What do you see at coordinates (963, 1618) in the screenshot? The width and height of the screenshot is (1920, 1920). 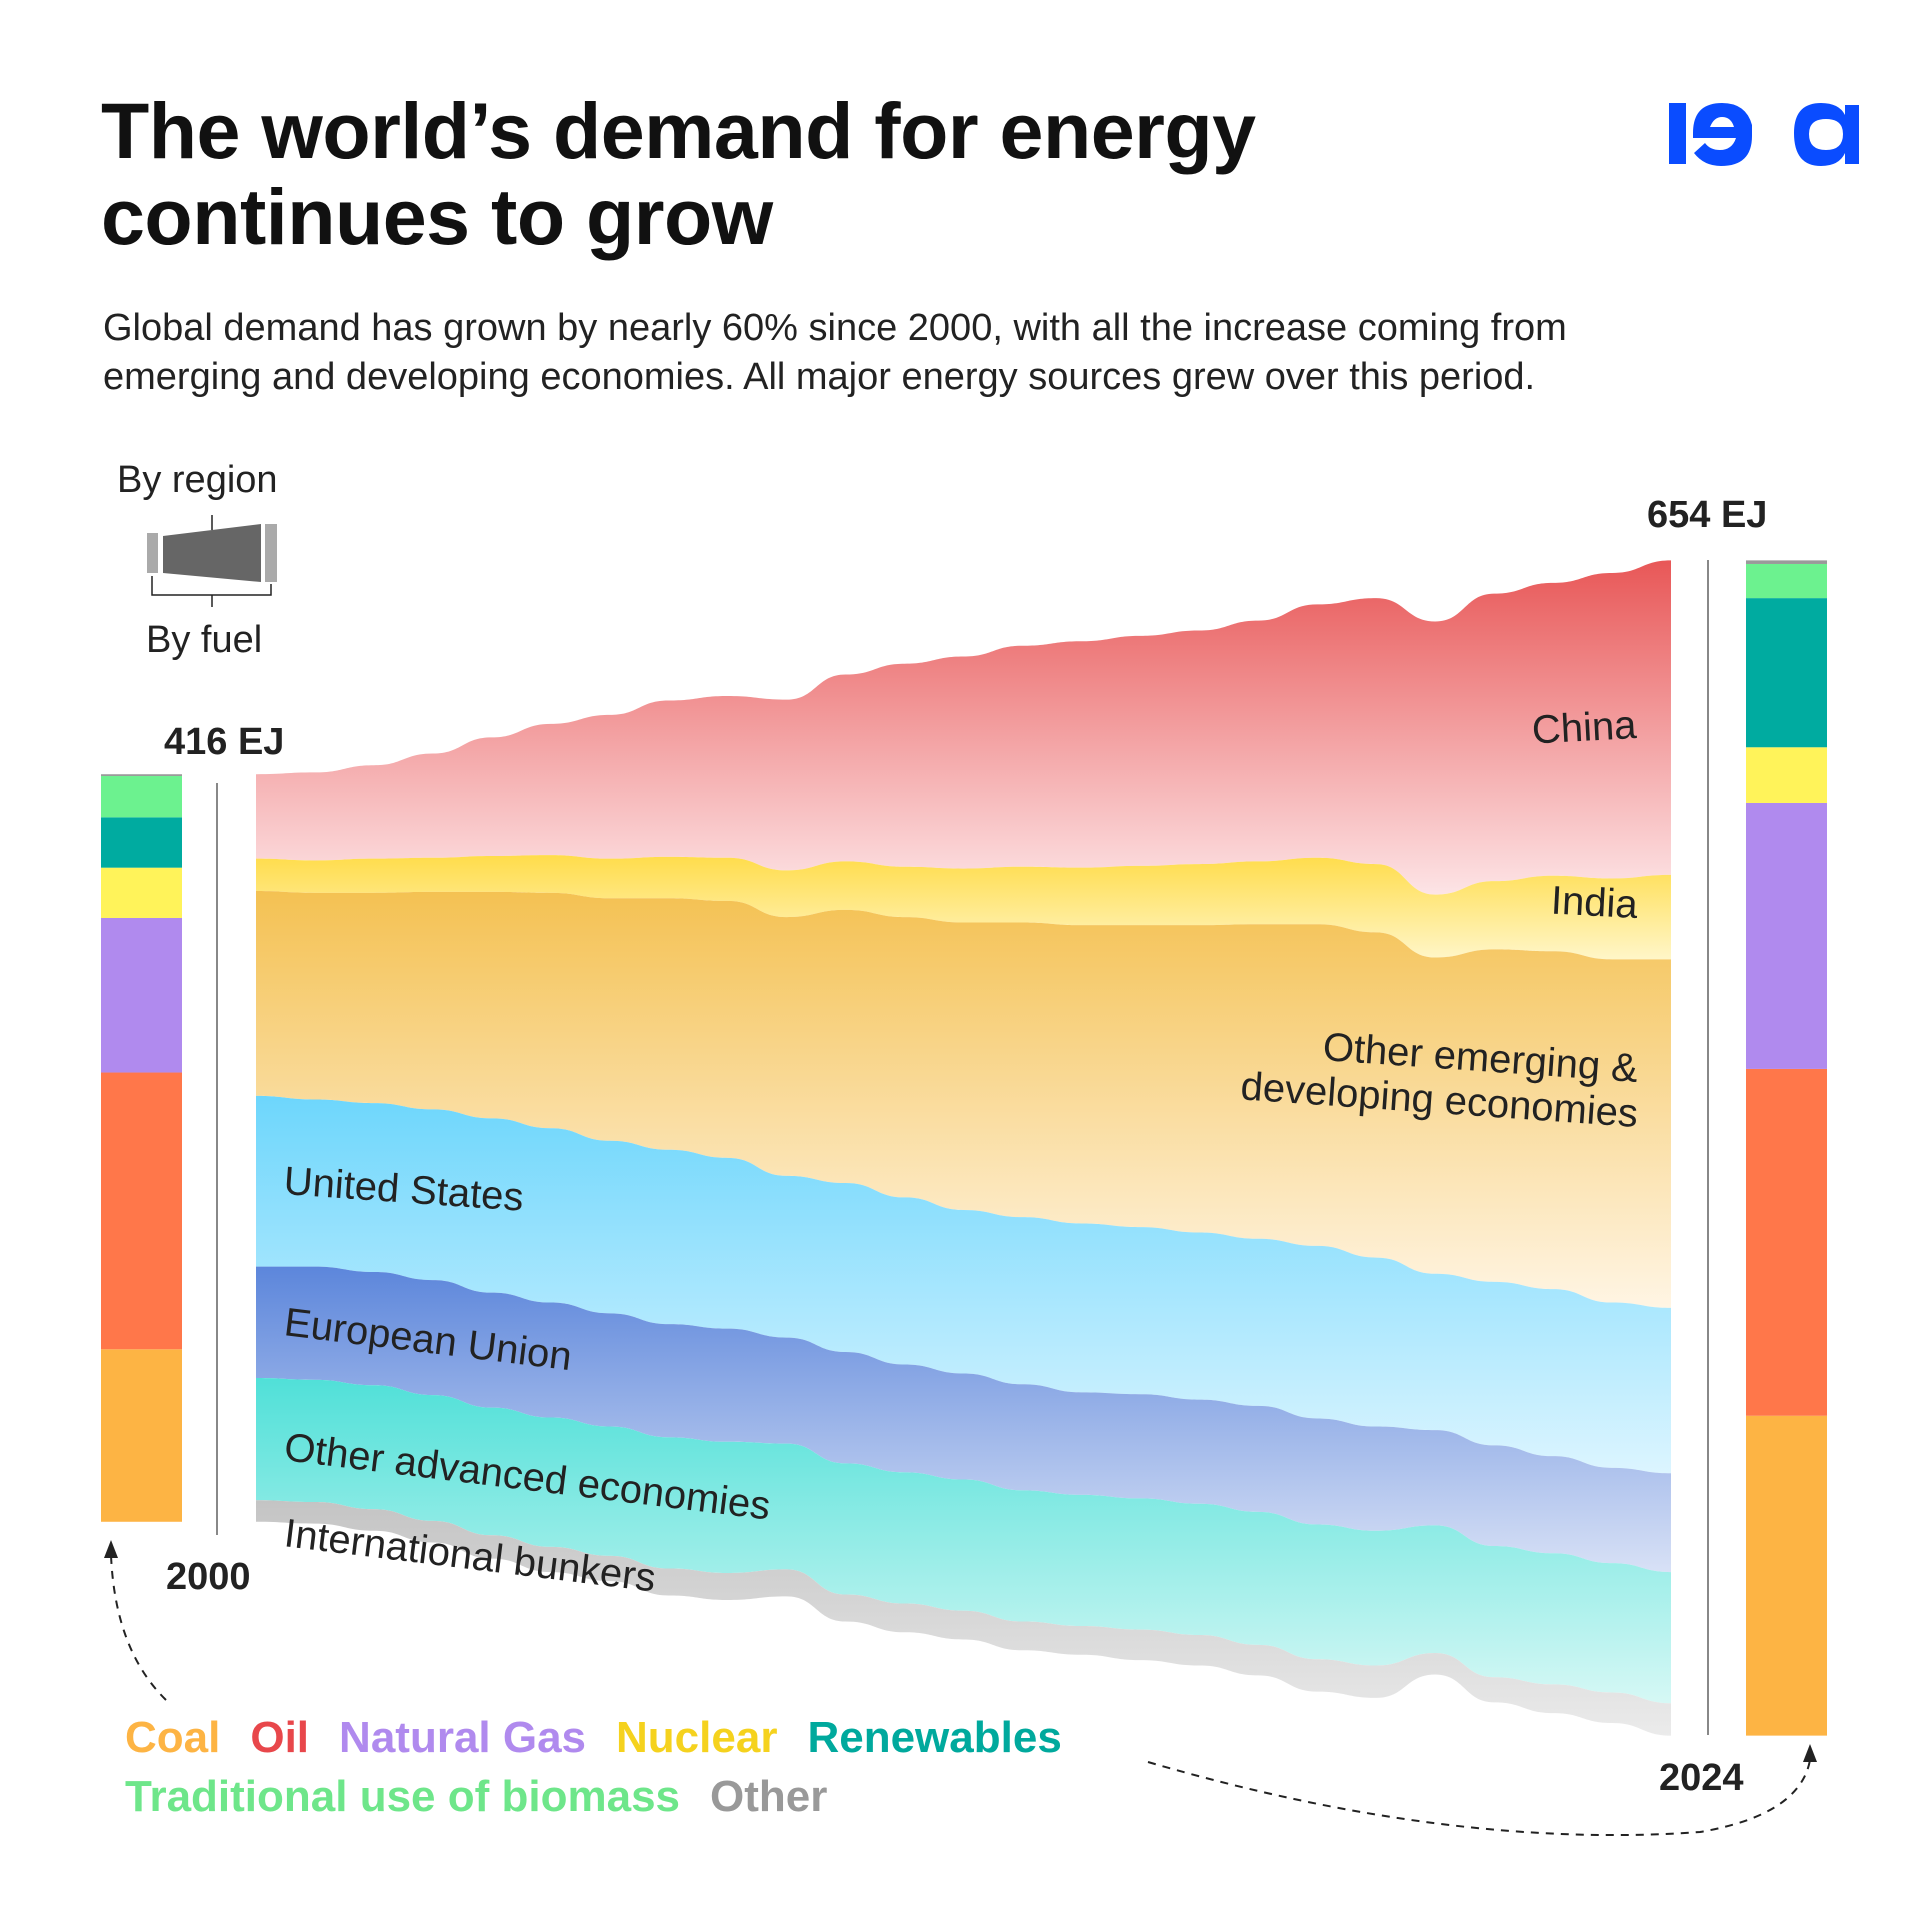 I see `stream-international-bunkers` at bounding box center [963, 1618].